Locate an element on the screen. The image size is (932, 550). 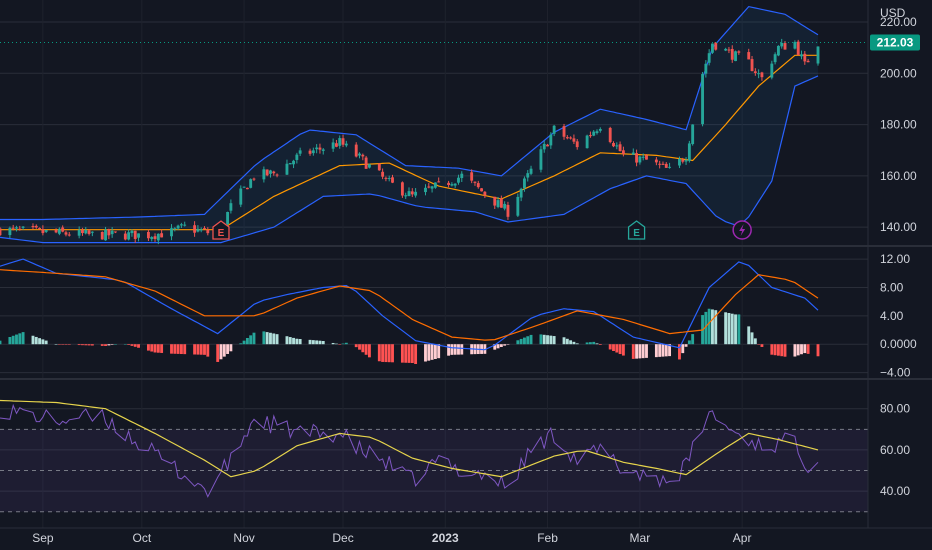
rsi-ma-line is located at coordinates (409, 438).